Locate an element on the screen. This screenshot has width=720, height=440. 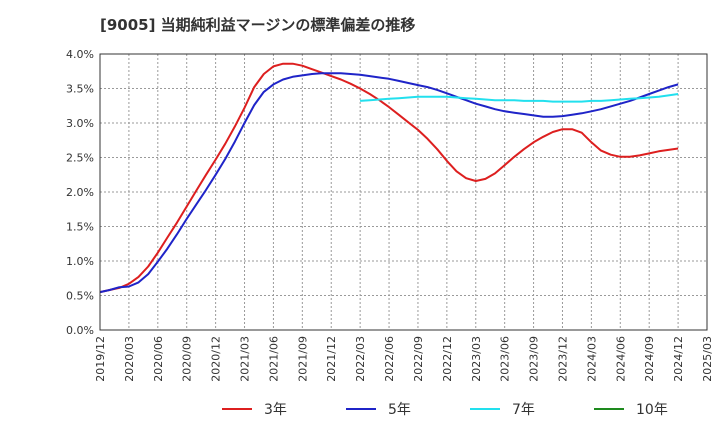
x-tick-label: 2020/12 is located at coordinates (216, 359).